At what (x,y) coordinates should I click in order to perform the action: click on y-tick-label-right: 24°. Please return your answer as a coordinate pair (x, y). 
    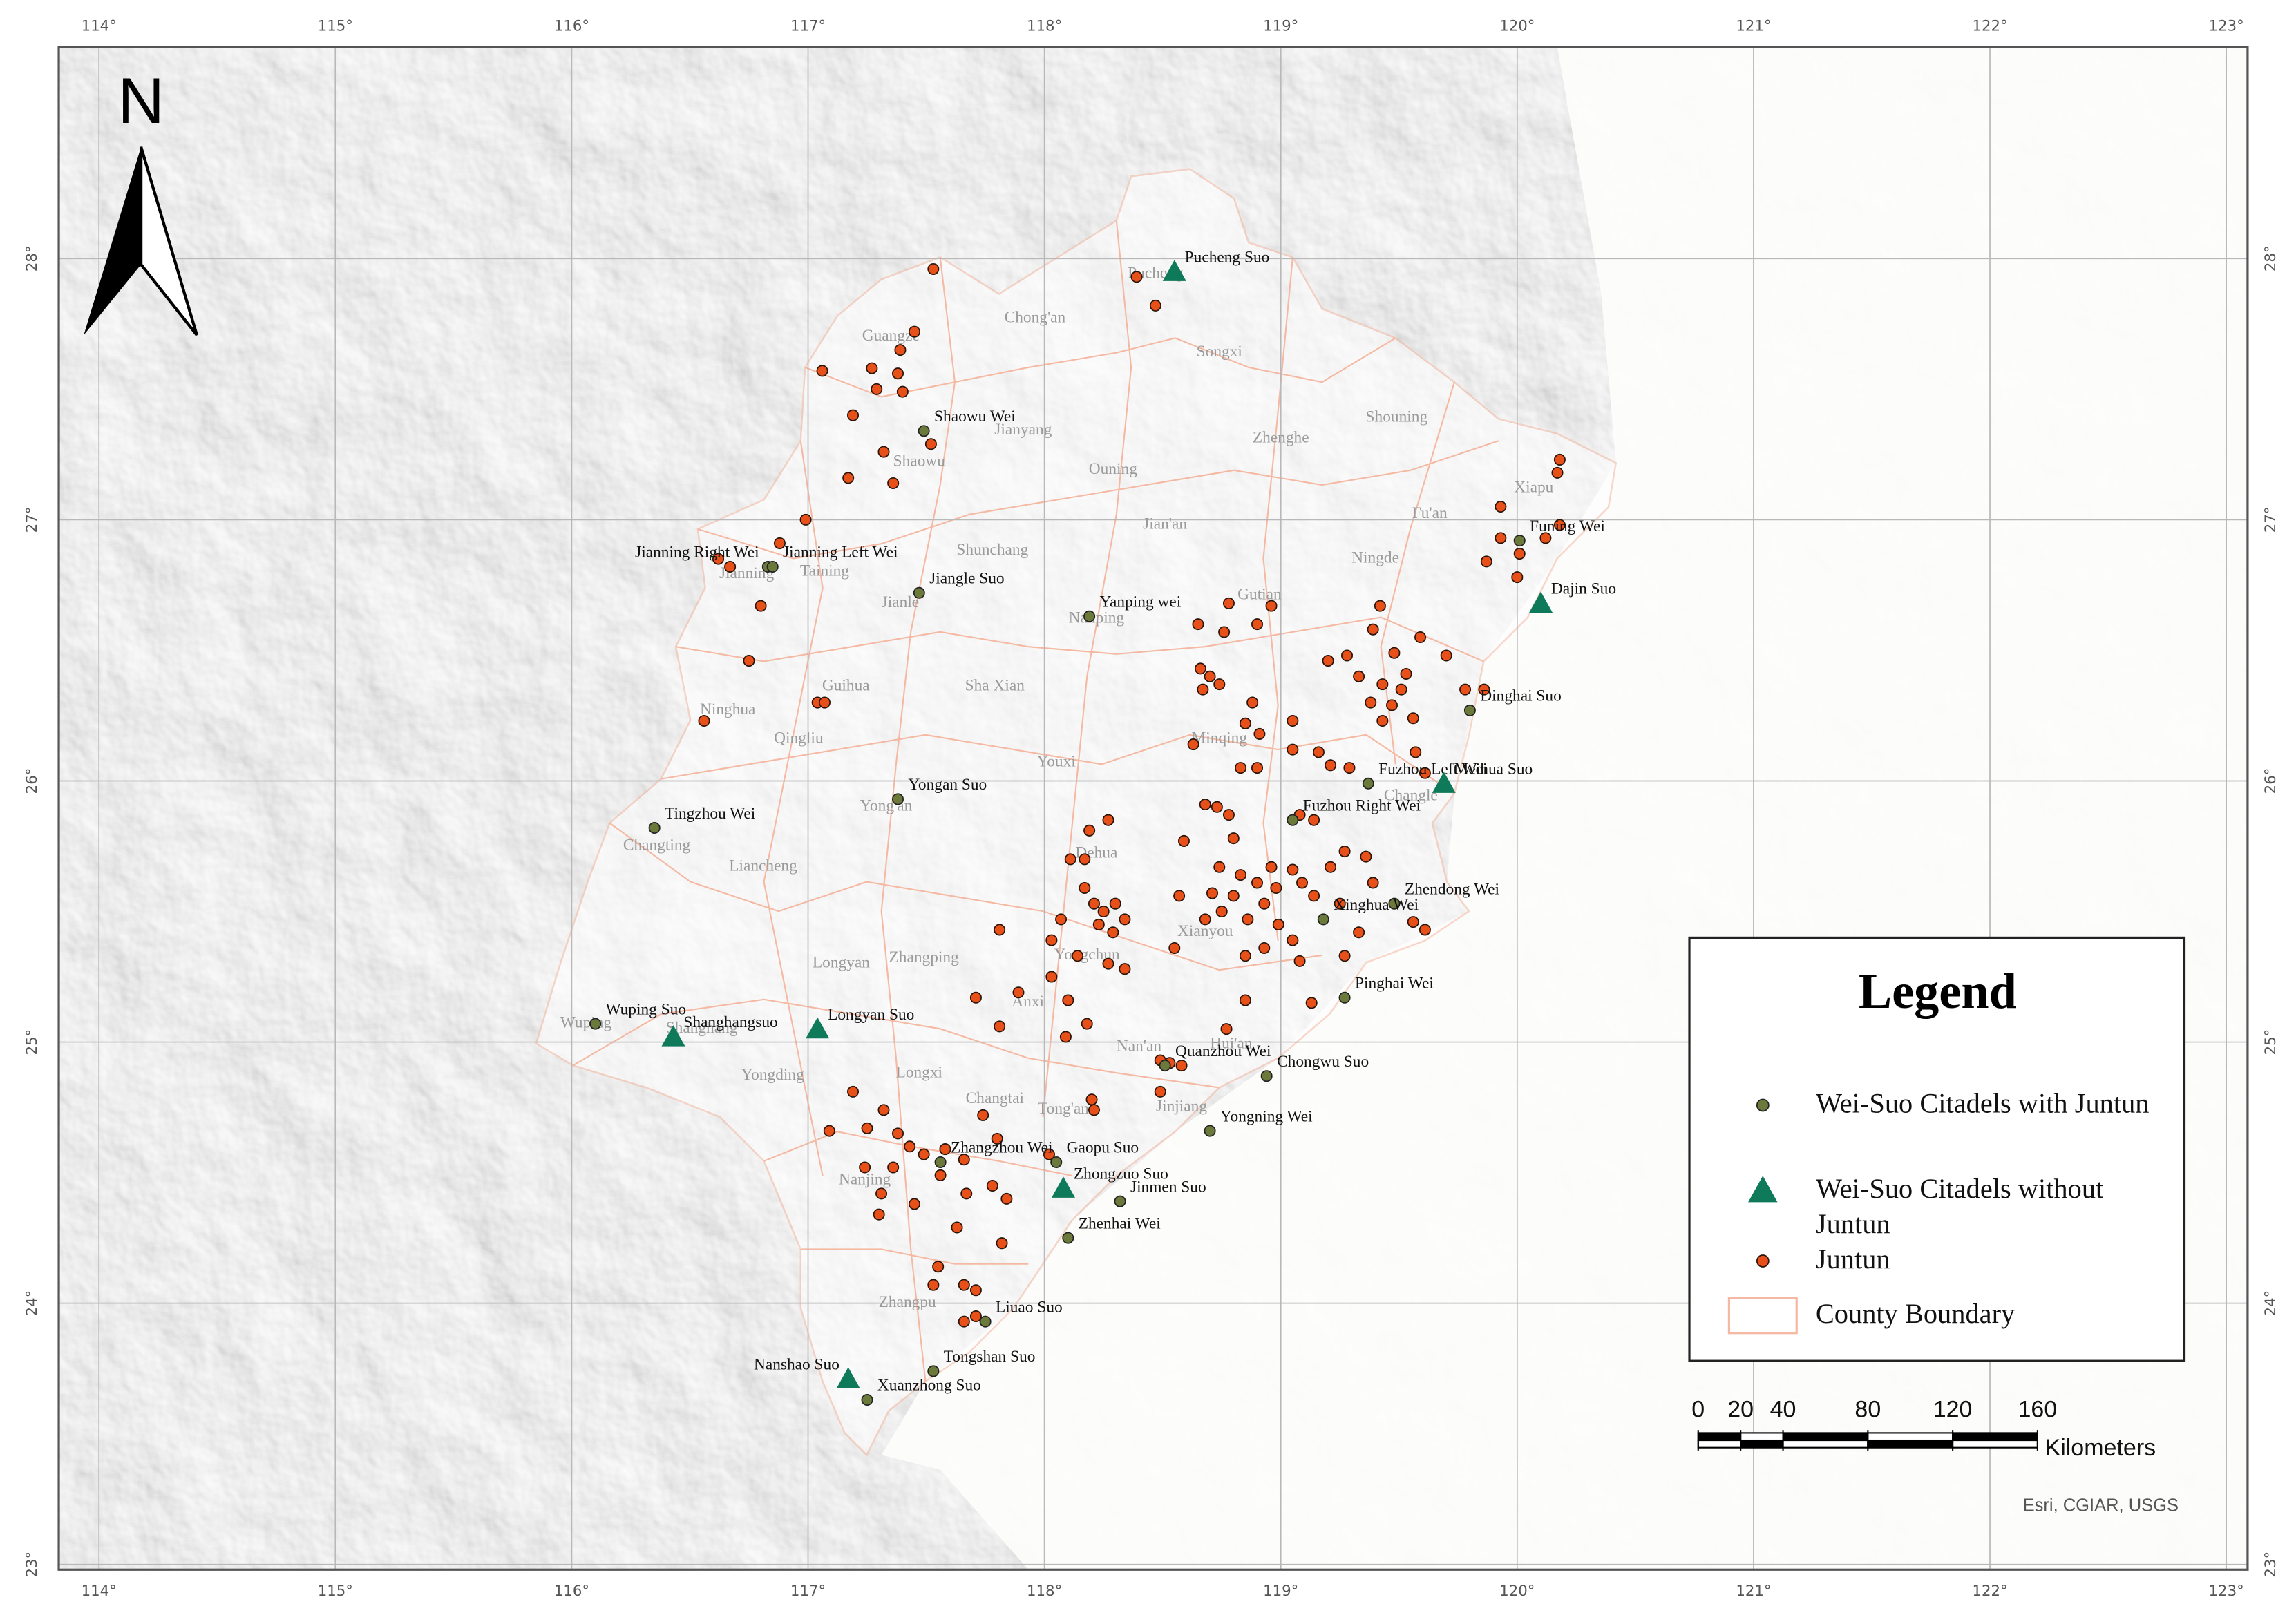
    Looking at the image, I should click on (2270, 1303).